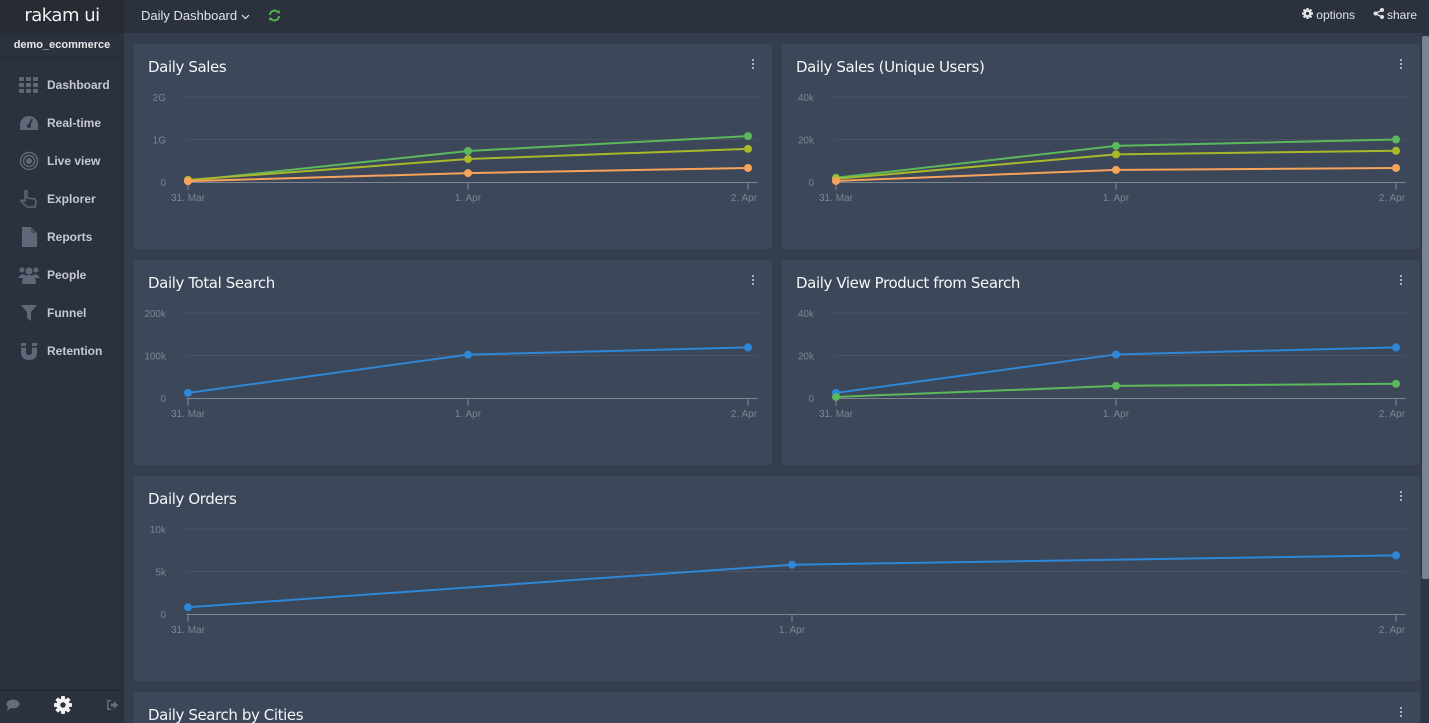 The width and height of the screenshot is (1429, 723). I want to click on sidebar-item-live-view: Live view, so click(62, 161).